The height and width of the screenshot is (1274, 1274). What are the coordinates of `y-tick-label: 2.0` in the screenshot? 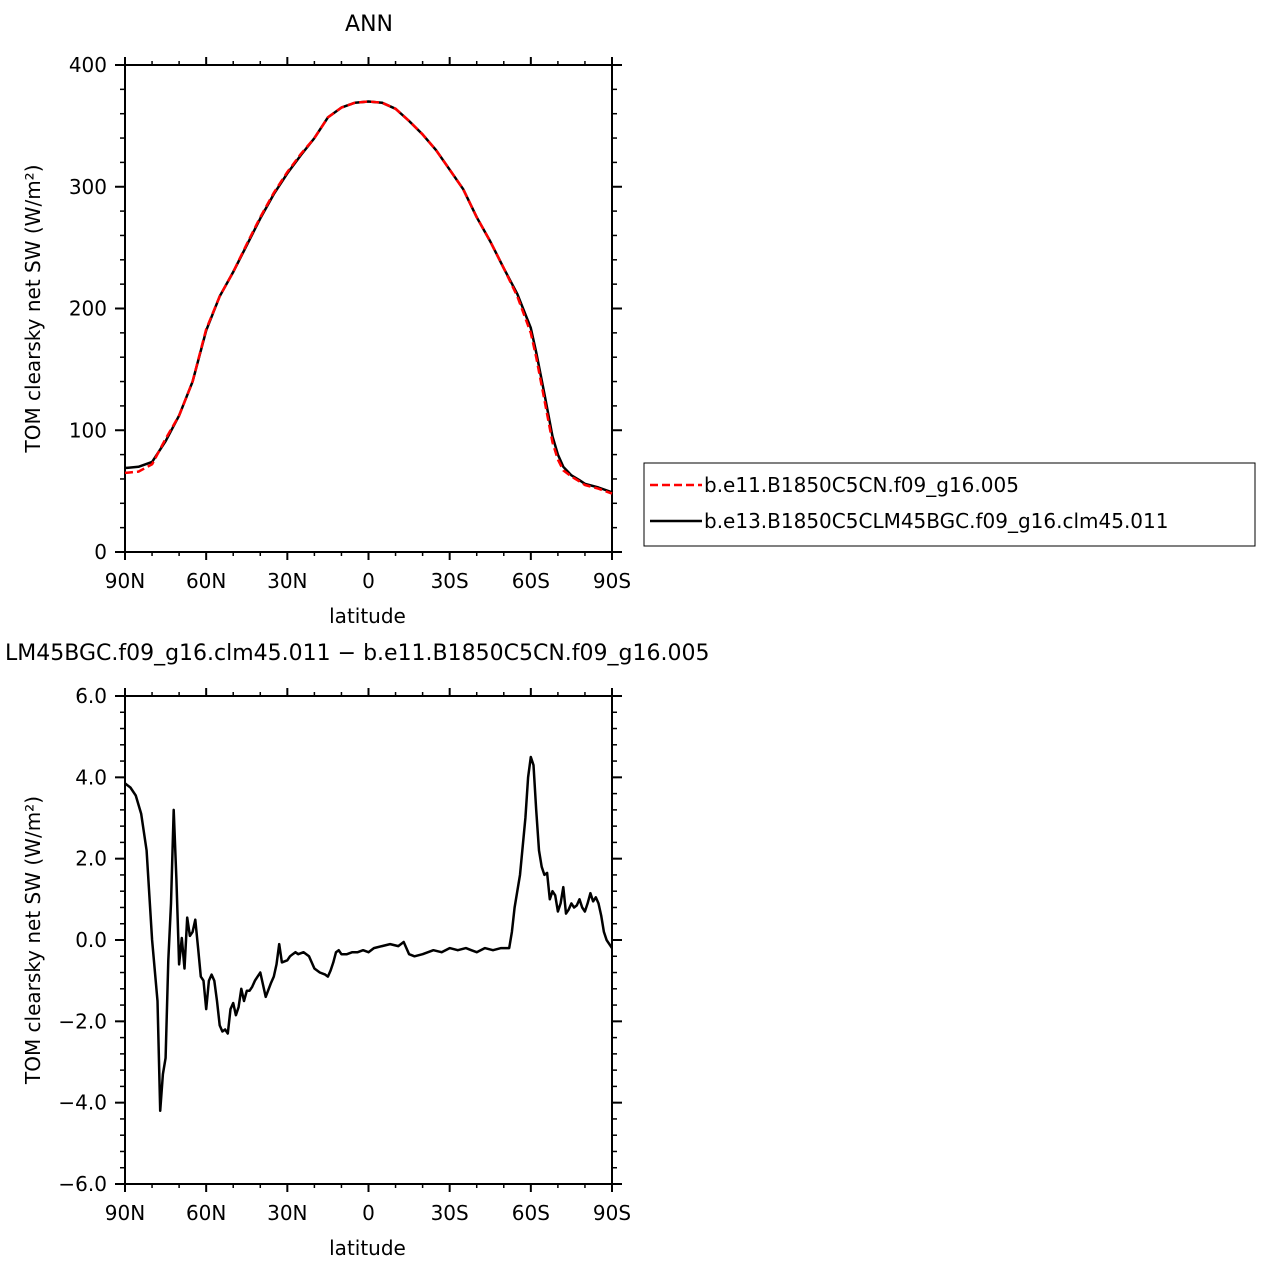 It's located at (91, 859).